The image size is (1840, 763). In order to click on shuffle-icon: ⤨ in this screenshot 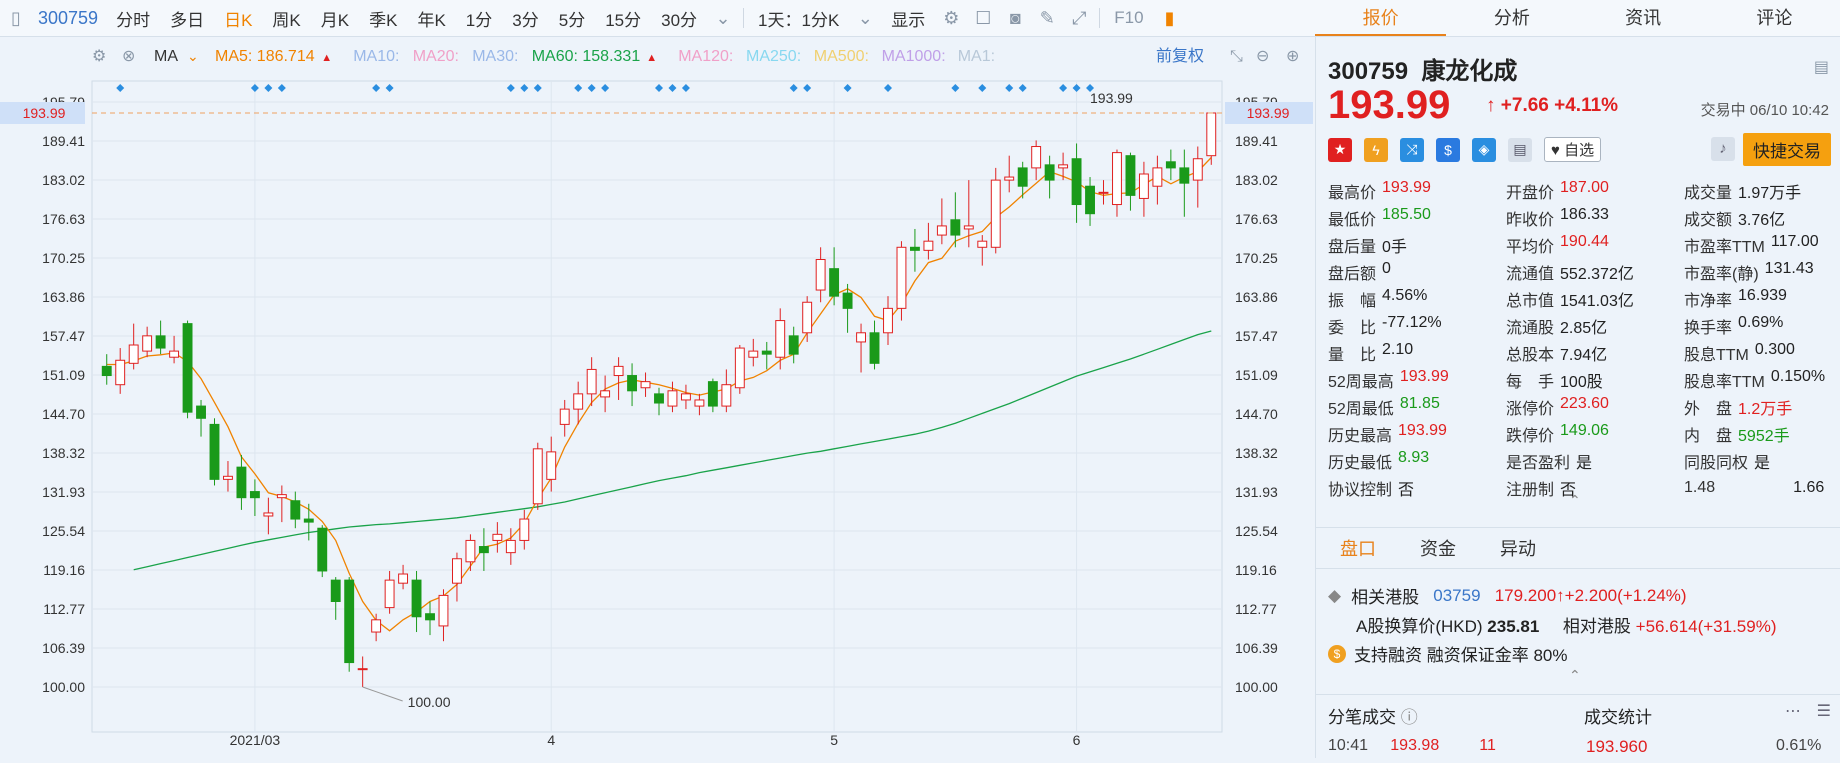, I will do `click(1412, 149)`.